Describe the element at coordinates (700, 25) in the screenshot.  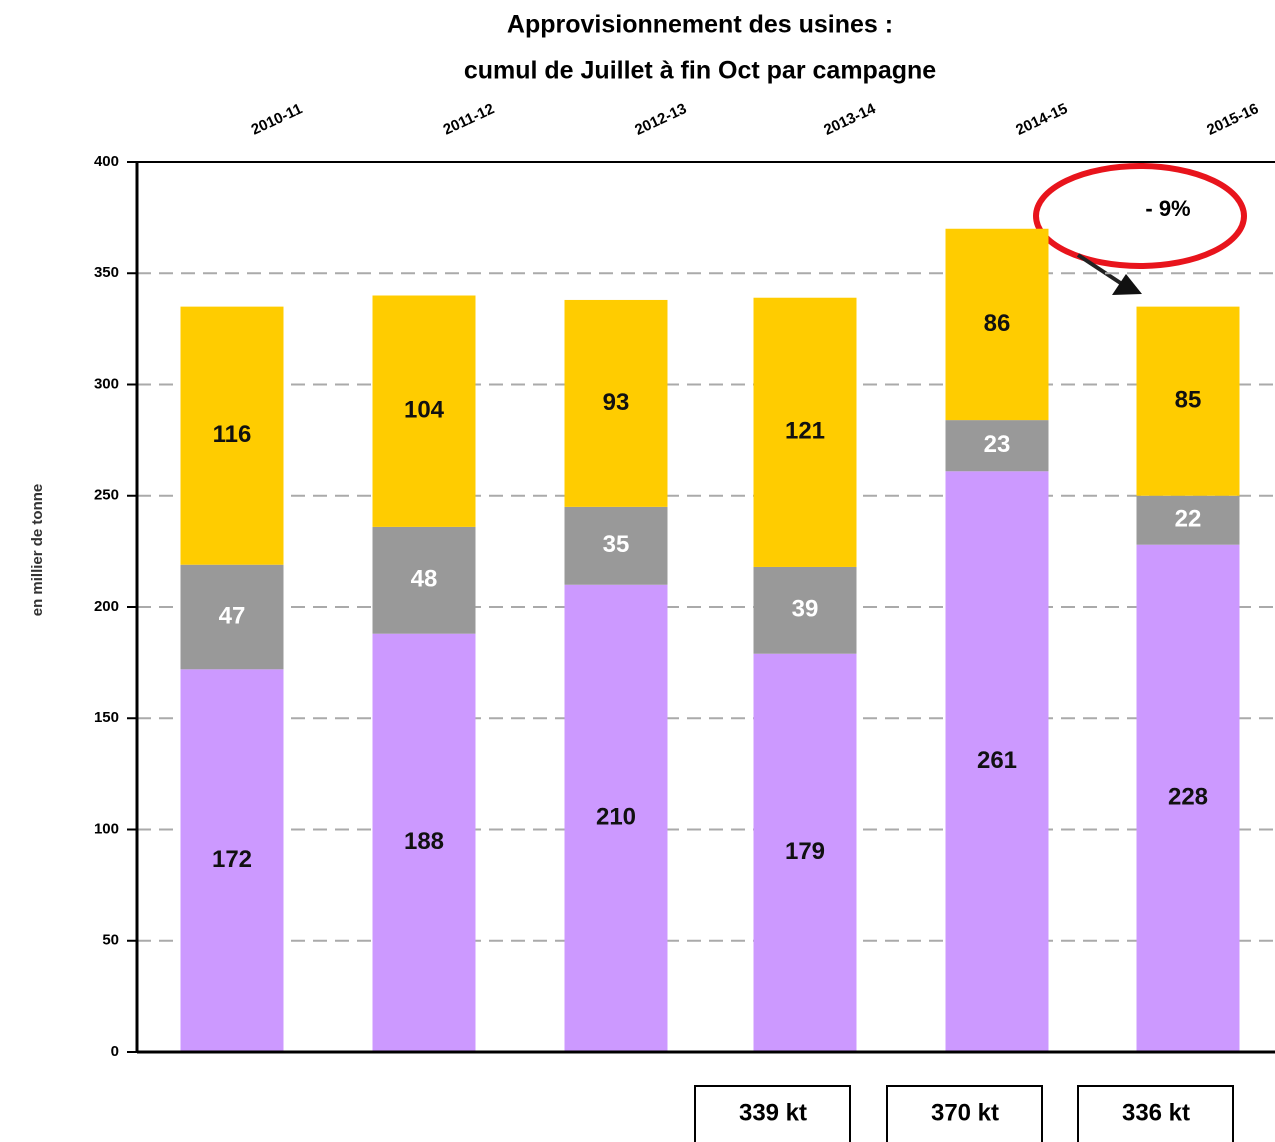
I see `chart-title: Approvisionnement des usines :` at that location.